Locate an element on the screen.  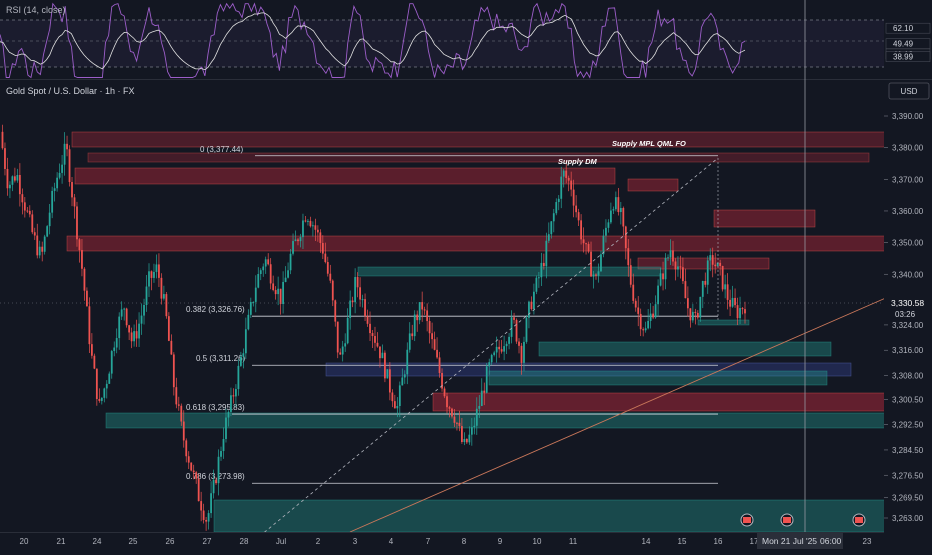
demand-zone-wide is located at coordinates (497, 420).